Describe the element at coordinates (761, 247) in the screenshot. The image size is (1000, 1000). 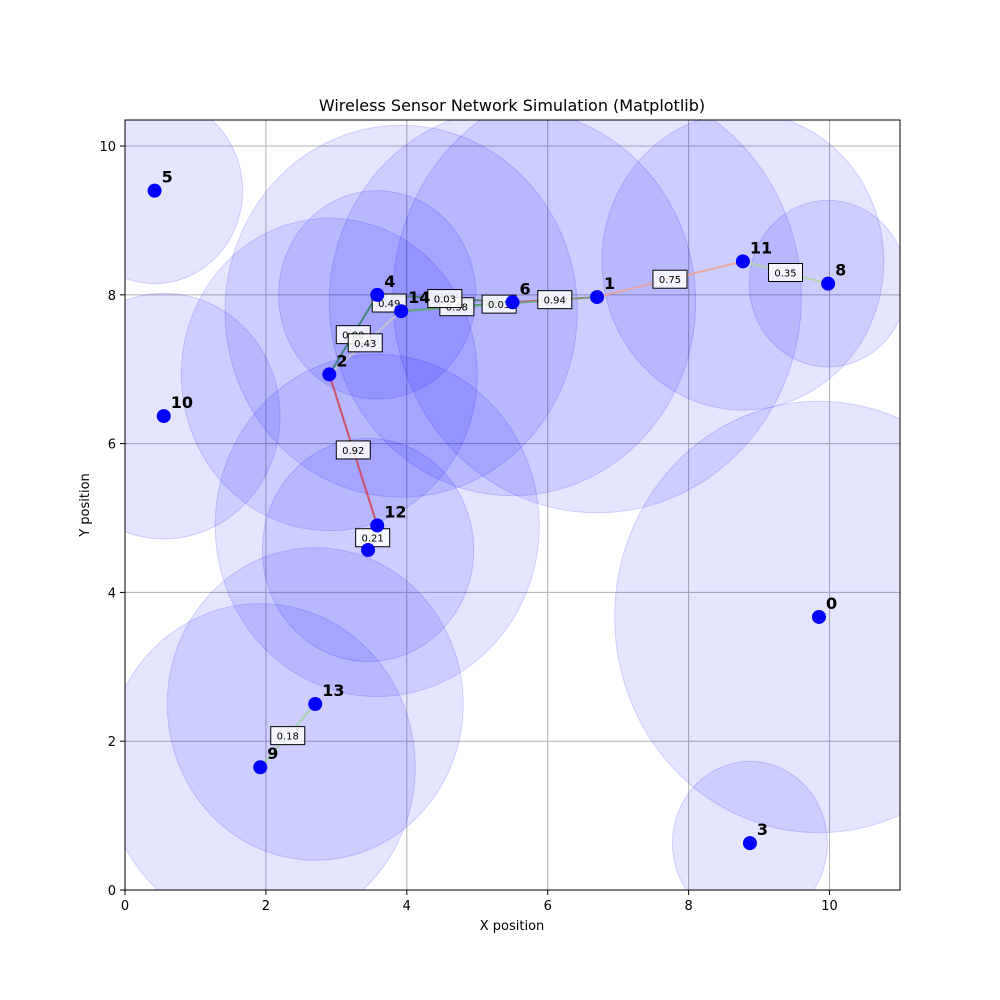
I see `node-label-11: 11` at that location.